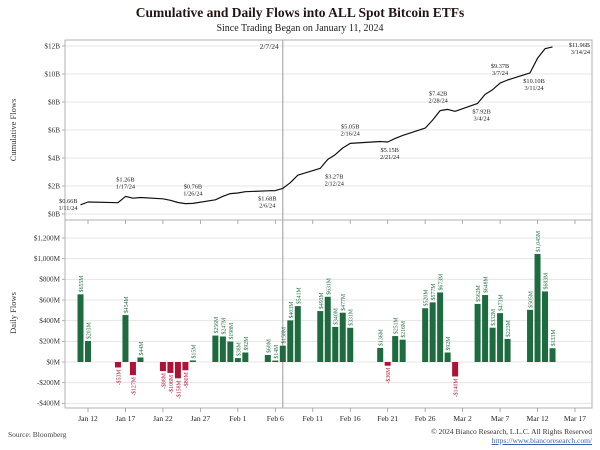  What do you see at coordinates (13, 130) in the screenshot?
I see `cumulative-axis-title: Cumulative Flows` at bounding box center [13, 130].